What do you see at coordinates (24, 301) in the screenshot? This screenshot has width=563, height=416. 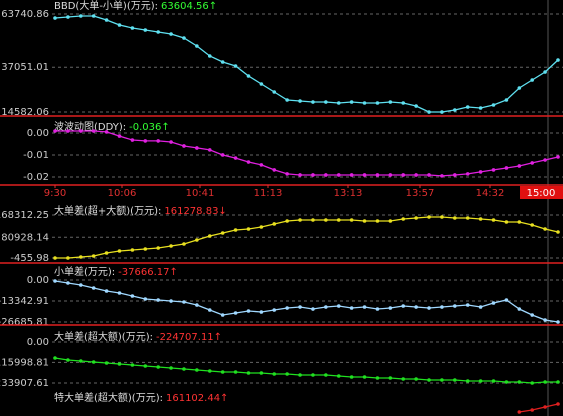 I see `y-tick-label: -13342.91` at bounding box center [24, 301].